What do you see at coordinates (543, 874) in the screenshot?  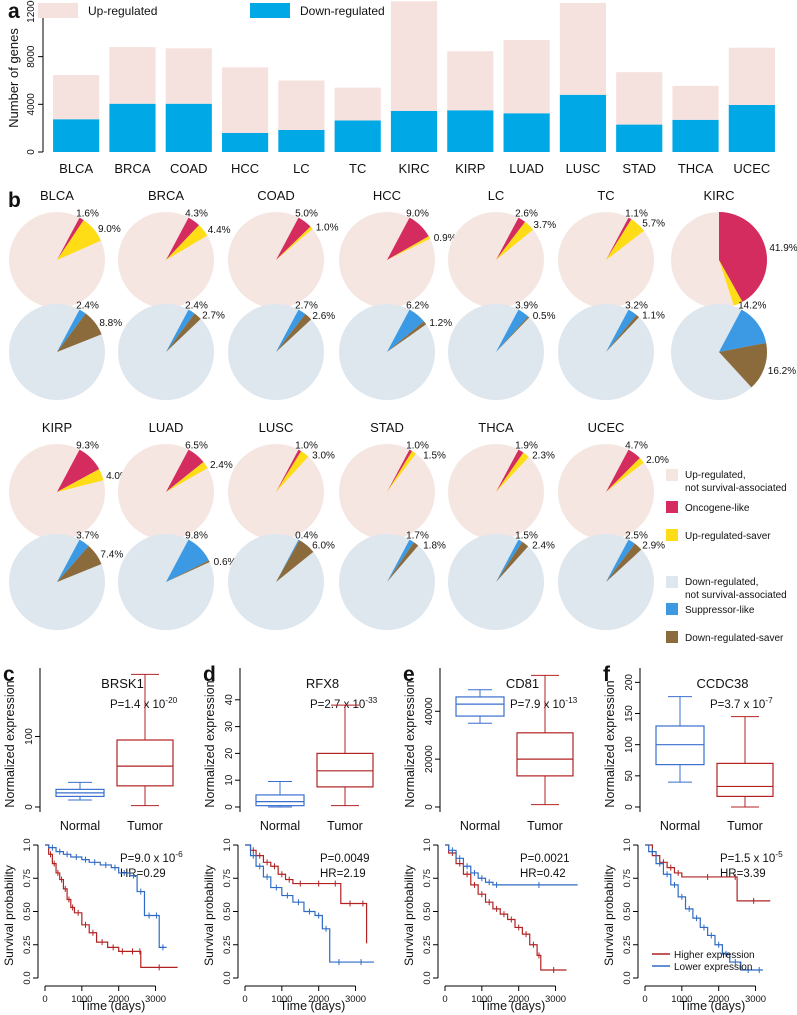 I see `km-hazard-ratio: HR=0.42` at bounding box center [543, 874].